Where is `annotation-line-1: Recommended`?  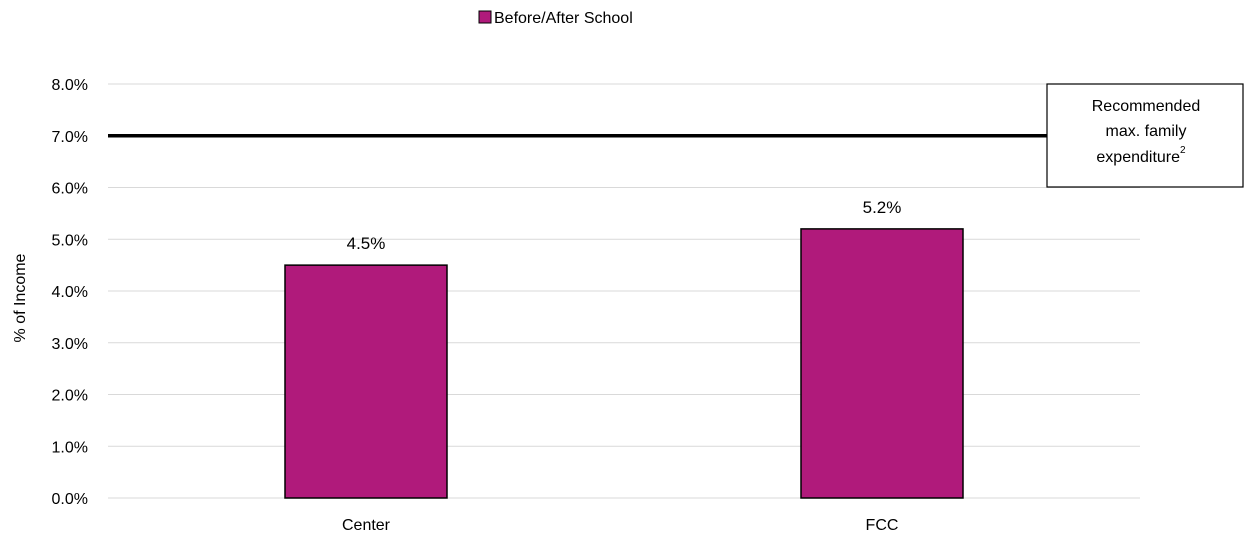
annotation-line-1: Recommended is located at coordinates (1146, 106).